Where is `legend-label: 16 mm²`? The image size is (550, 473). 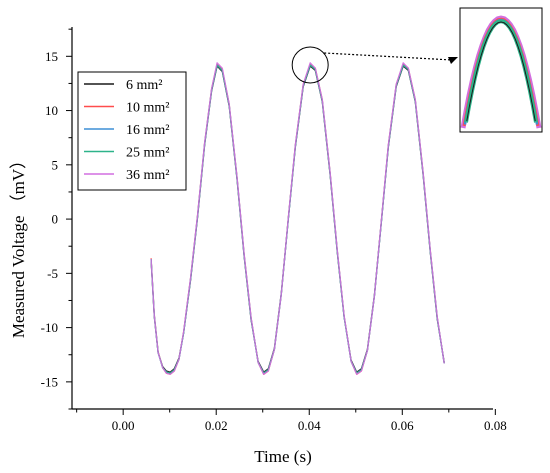 legend-label: 16 mm² is located at coordinates (147, 130).